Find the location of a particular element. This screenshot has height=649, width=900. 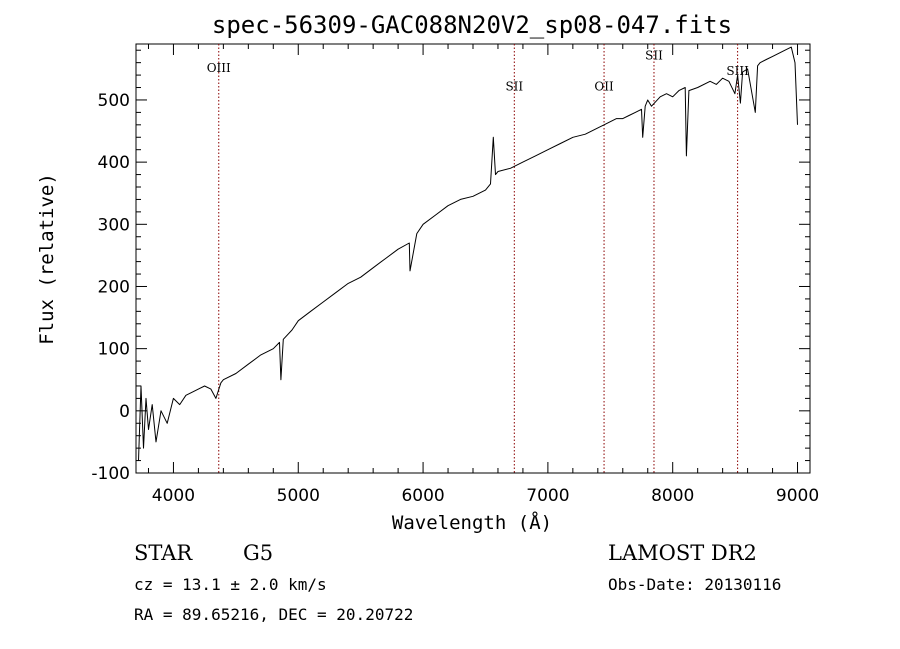

redshift-cz: cz = 13.1 ± 2.0 km/s is located at coordinates (230, 584).